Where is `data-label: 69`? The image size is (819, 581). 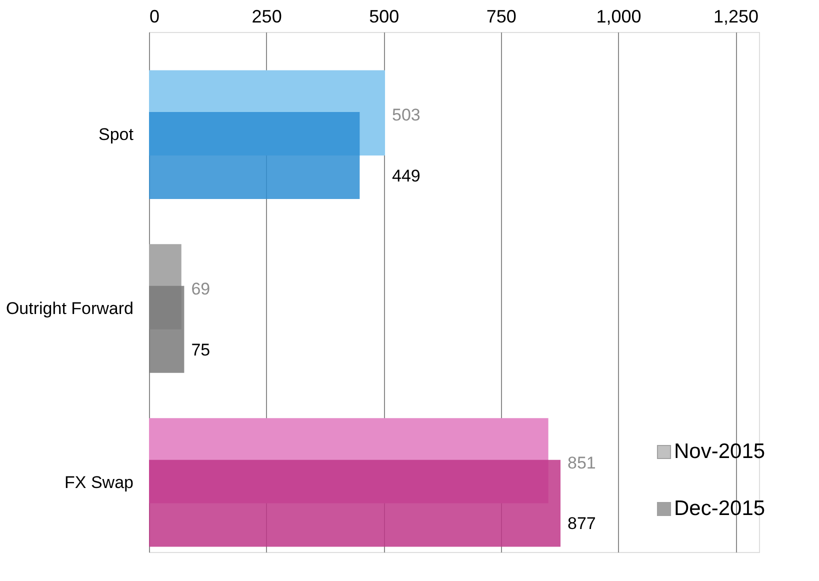
data-label: 69 is located at coordinates (200, 288).